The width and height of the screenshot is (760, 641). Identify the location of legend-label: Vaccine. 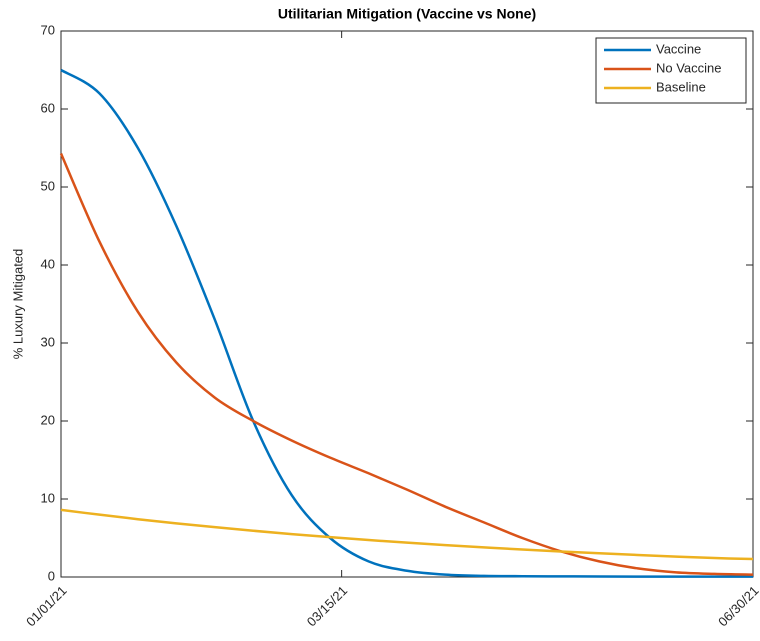
(678, 48).